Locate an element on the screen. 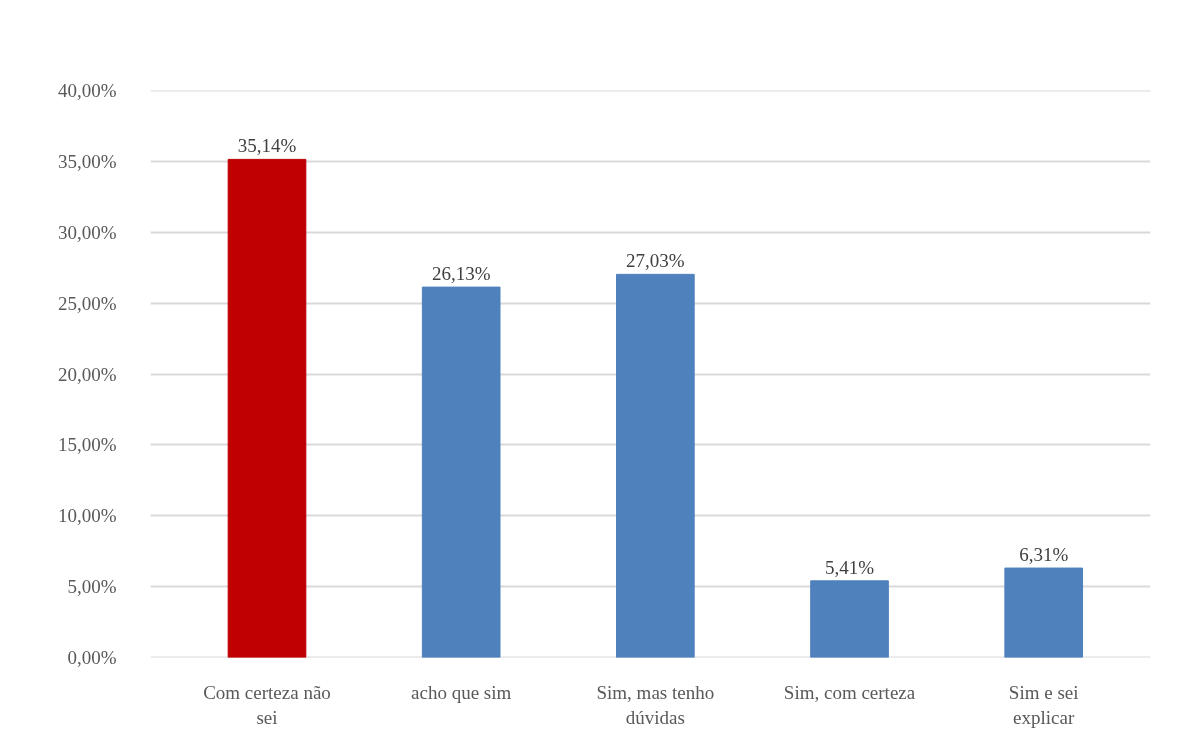  y-tick-label: 5,00% is located at coordinates (92, 587).